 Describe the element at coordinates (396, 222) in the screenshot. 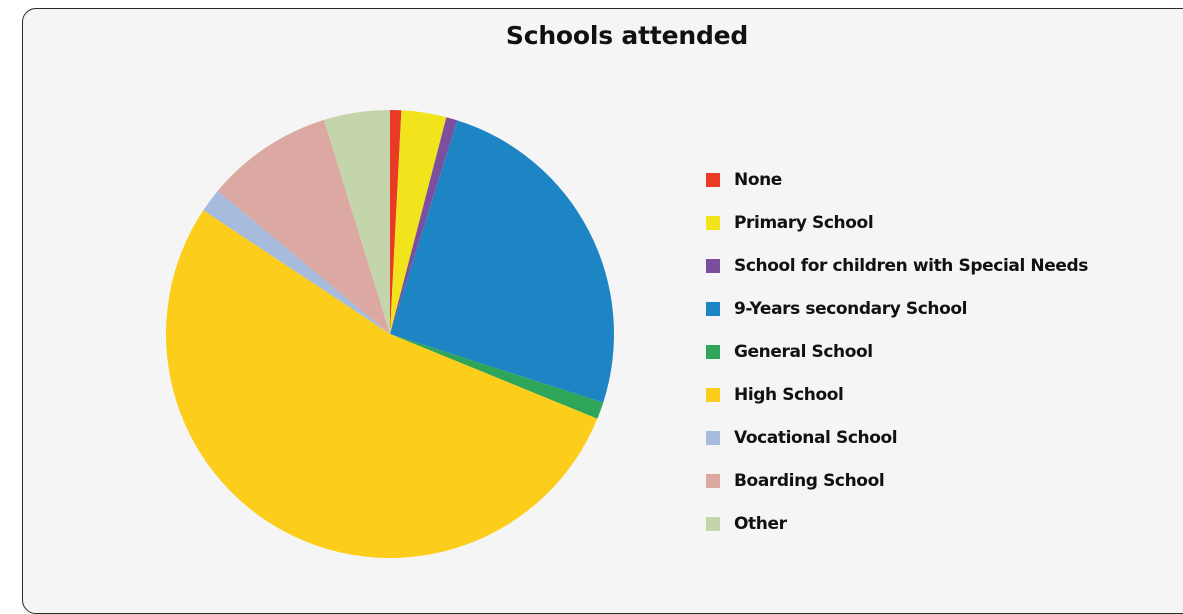

I see `pie-slice-none` at that location.